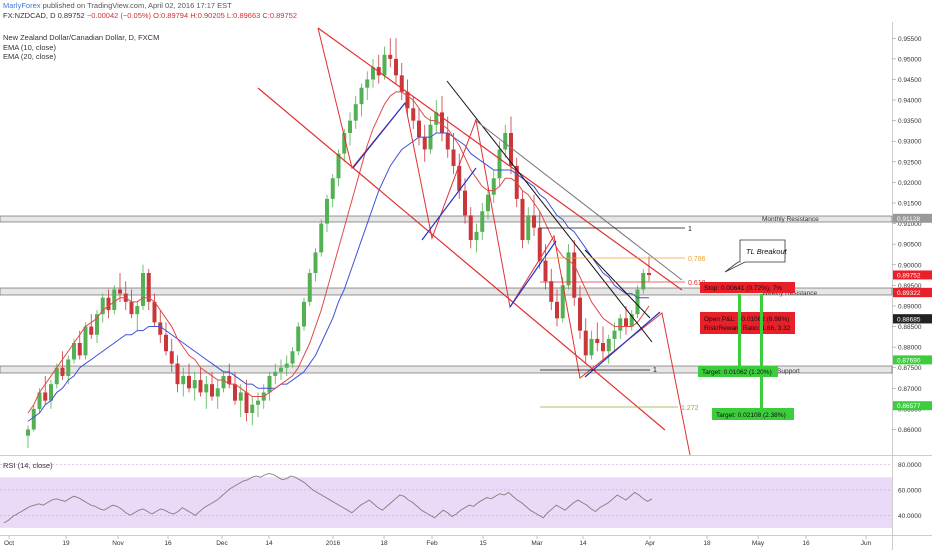 This screenshot has width=932, height=550. I want to click on monthly-resistance-zone, so click(446, 219).